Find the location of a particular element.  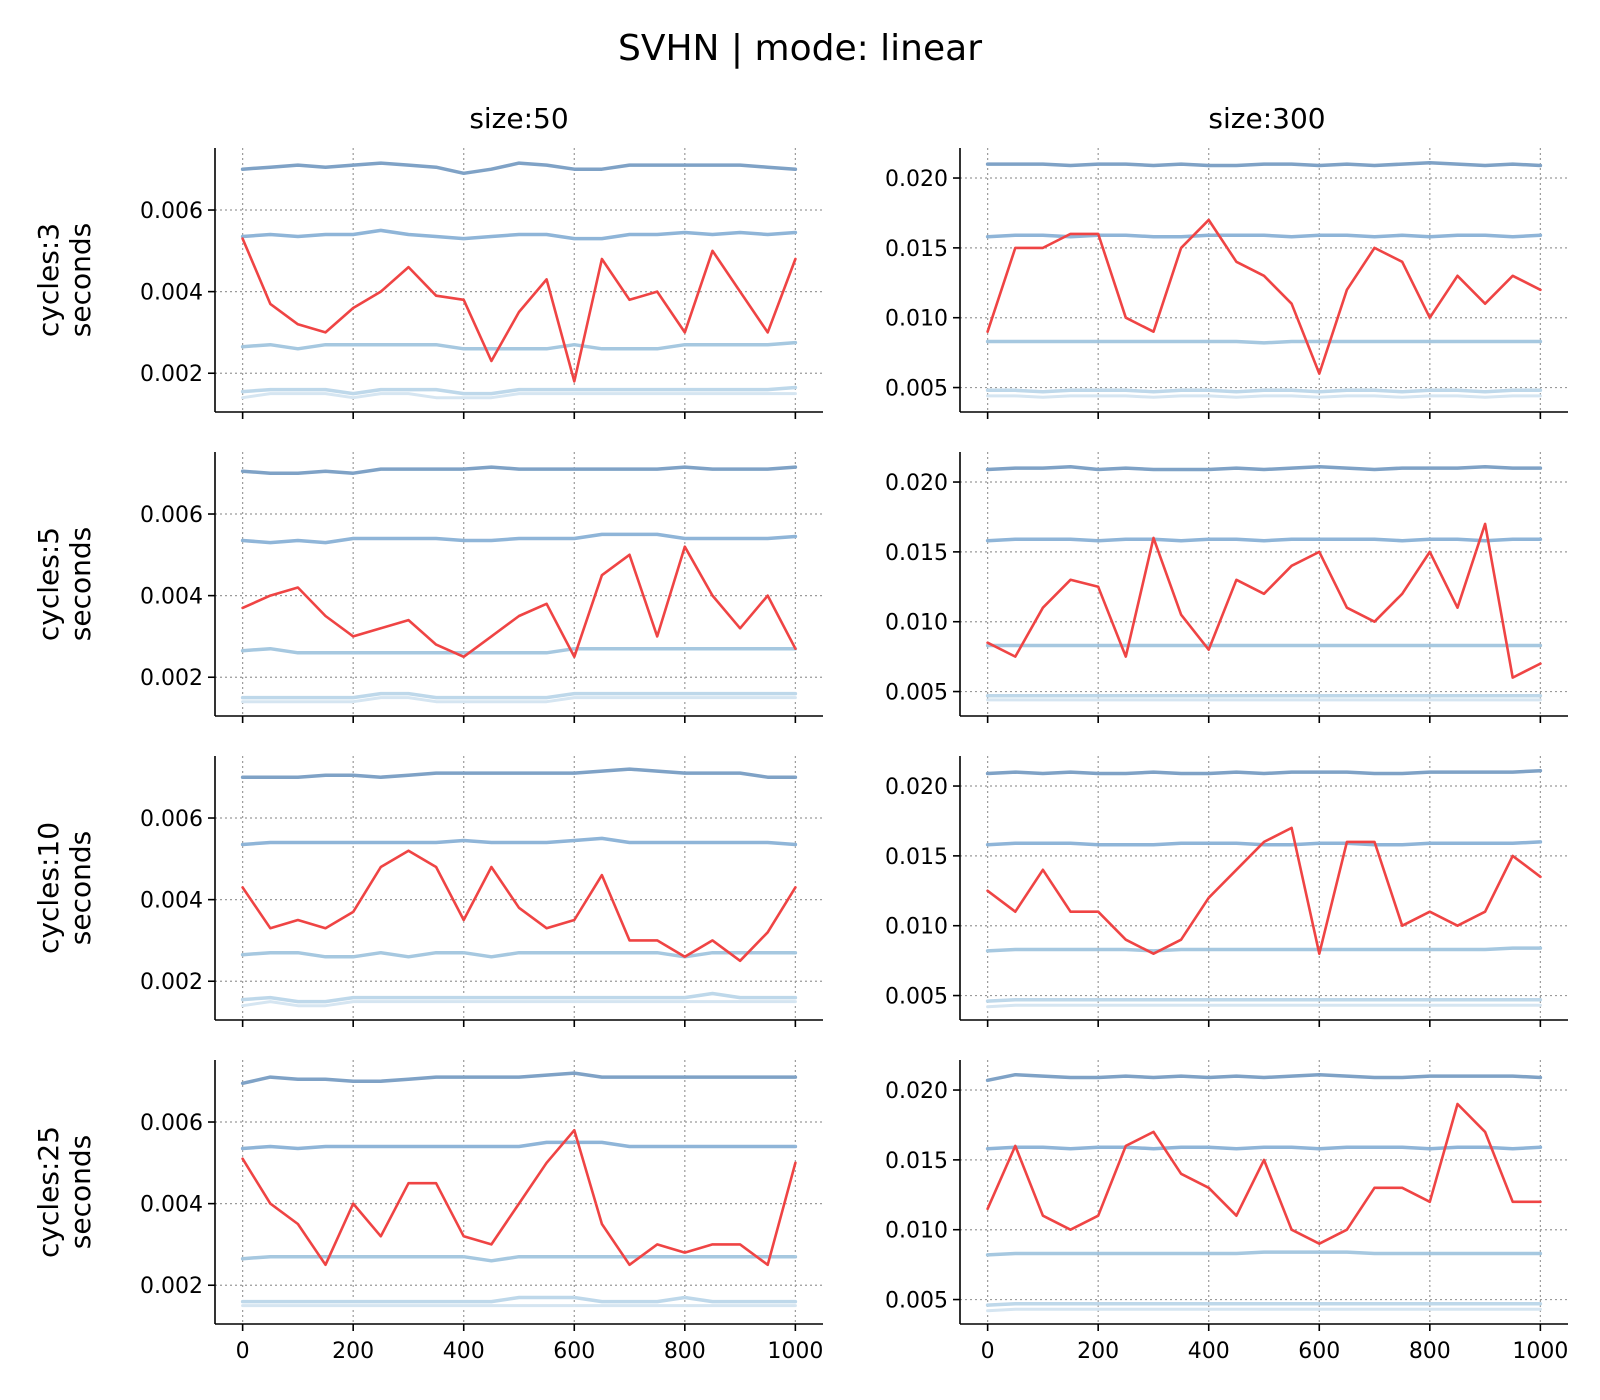

panel-cycles-5-size-50: 0.002 0.004 0.006 cycles:5 seconds is located at coordinates (427, 587).